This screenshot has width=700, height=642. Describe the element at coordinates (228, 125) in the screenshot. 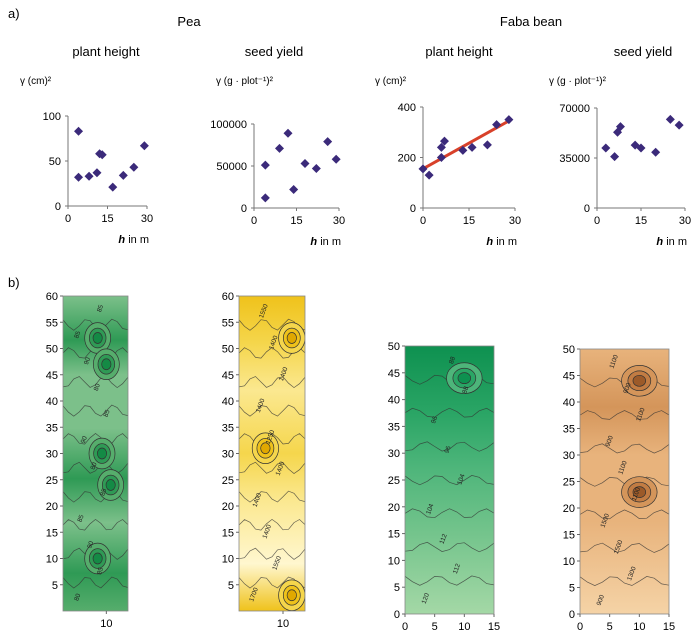

I see `y-tick-label: 100000` at that location.